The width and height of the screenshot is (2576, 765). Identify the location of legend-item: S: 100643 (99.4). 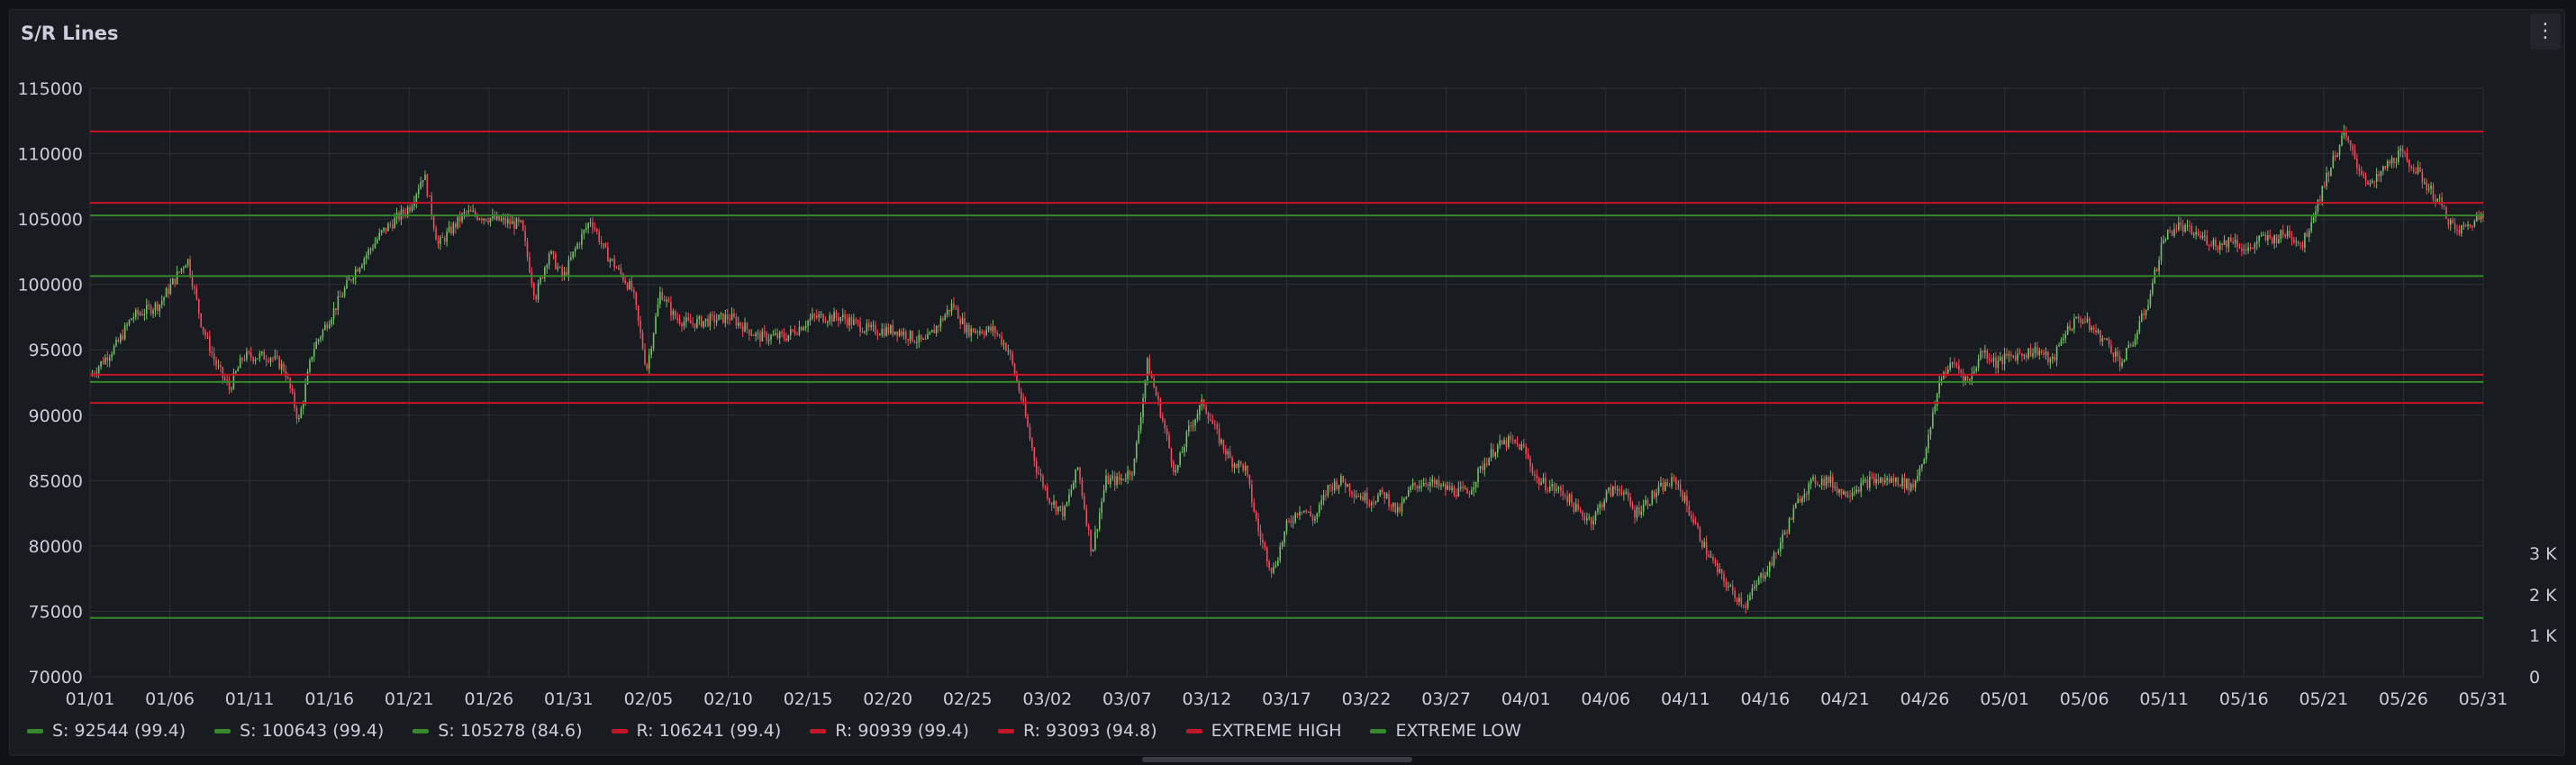
(299, 730).